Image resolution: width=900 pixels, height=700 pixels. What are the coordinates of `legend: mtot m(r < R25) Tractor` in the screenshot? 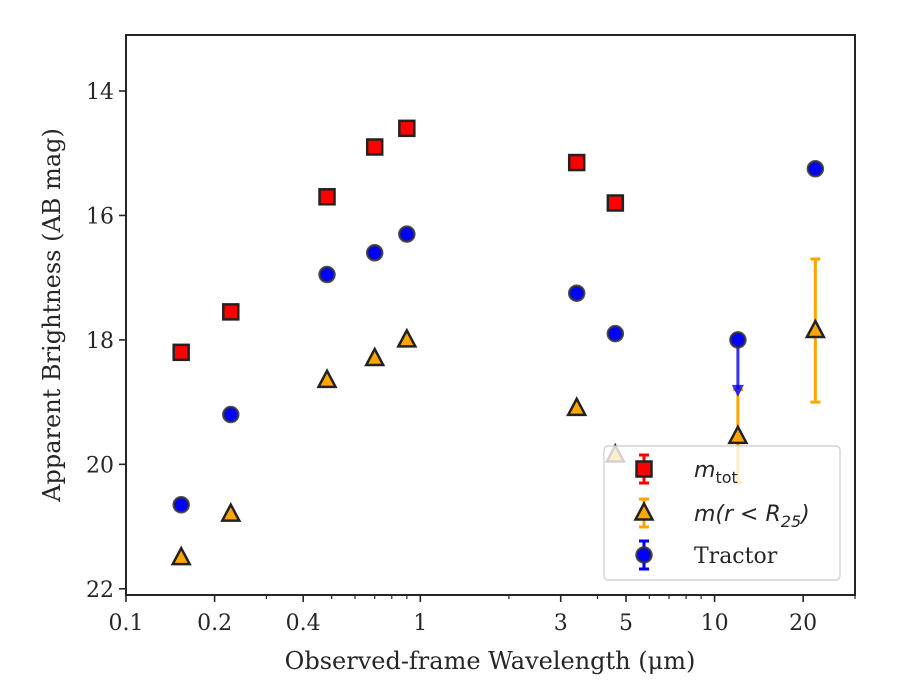 It's located at (722, 513).